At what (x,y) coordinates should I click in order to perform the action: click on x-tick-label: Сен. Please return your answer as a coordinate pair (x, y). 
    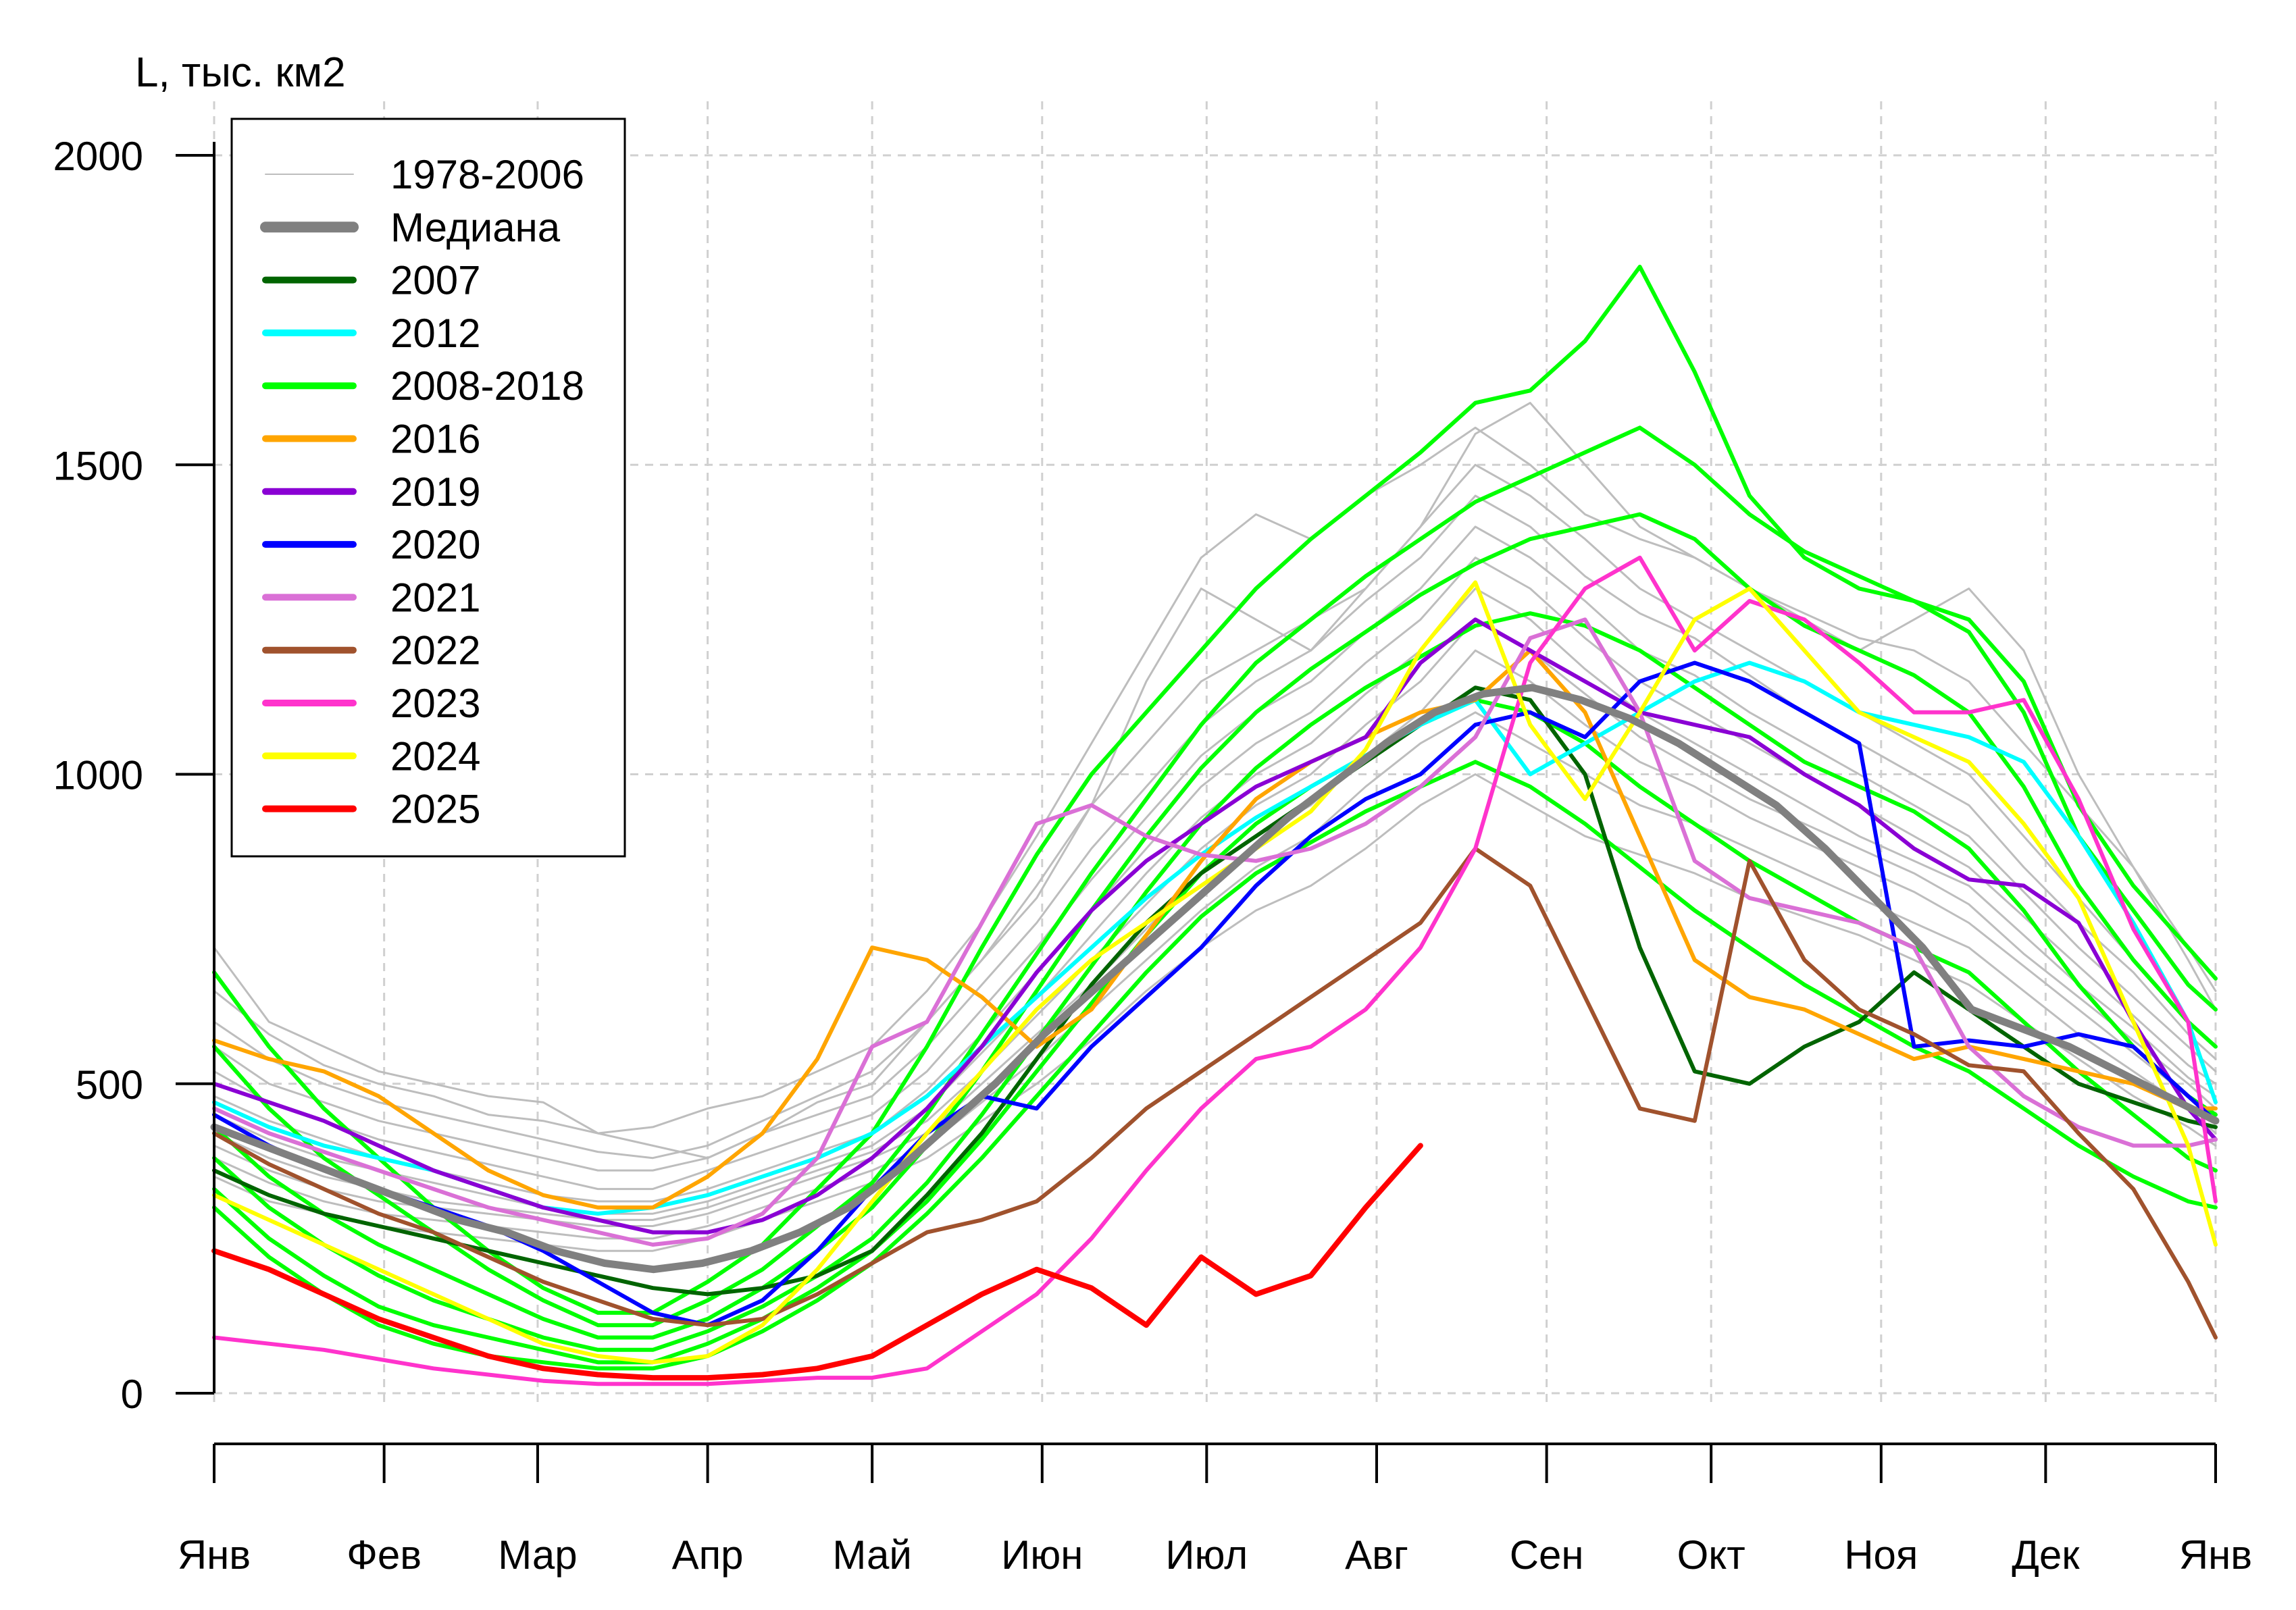
    Looking at the image, I should click on (1547, 1555).